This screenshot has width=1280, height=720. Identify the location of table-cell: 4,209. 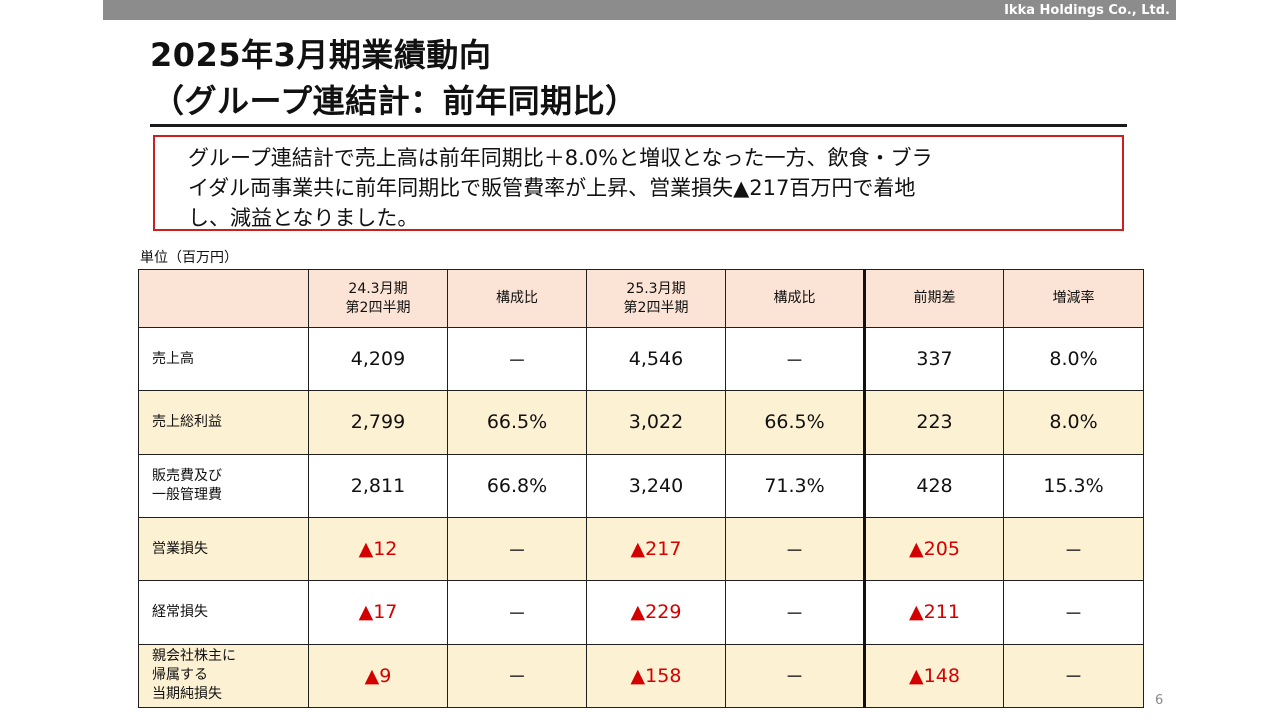
(378, 359).